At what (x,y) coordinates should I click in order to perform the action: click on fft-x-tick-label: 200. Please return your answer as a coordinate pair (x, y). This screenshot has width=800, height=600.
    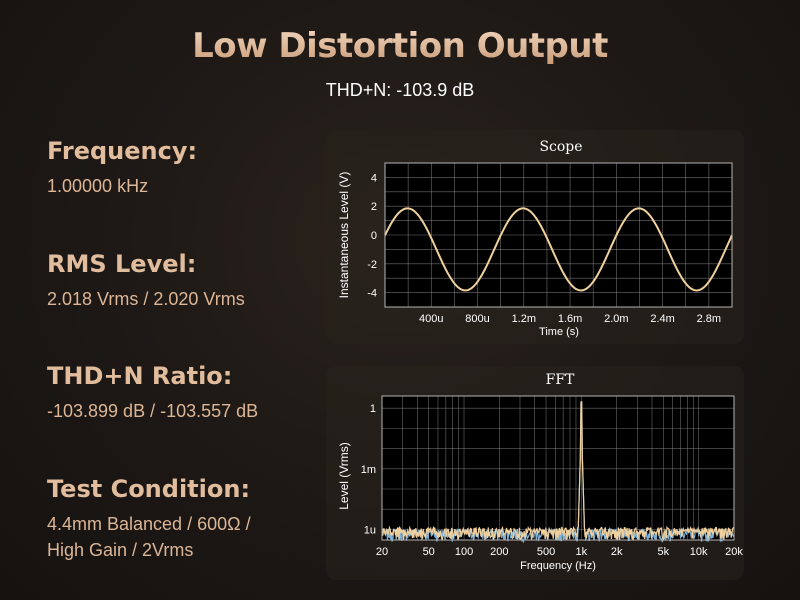
    Looking at the image, I should click on (499, 552).